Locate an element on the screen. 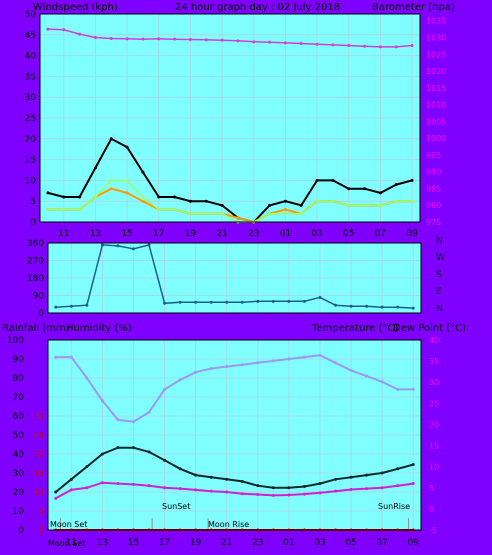 This screenshot has width=492, height=555. rainfall-tick-label: 15 is located at coordinates (39, 473).